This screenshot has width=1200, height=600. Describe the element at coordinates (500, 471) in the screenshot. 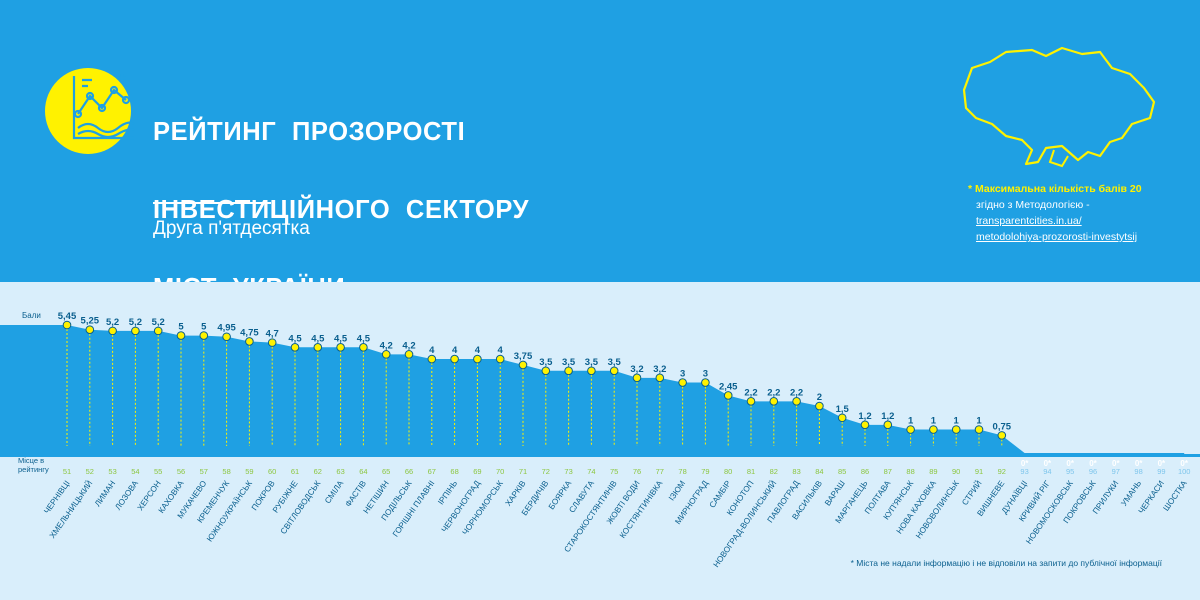

I see `rank-label: 70` at that location.